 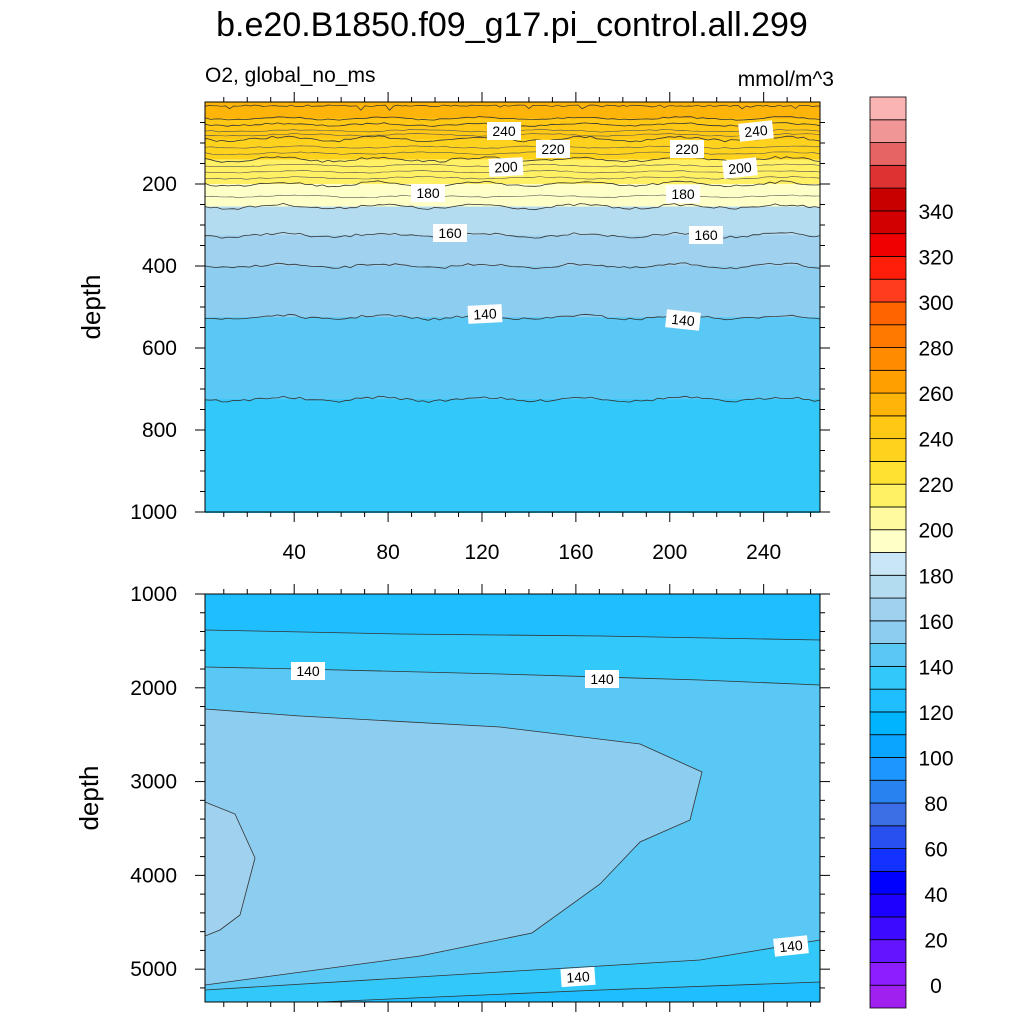 I want to click on x-tick-label: 240, so click(x=763, y=552).